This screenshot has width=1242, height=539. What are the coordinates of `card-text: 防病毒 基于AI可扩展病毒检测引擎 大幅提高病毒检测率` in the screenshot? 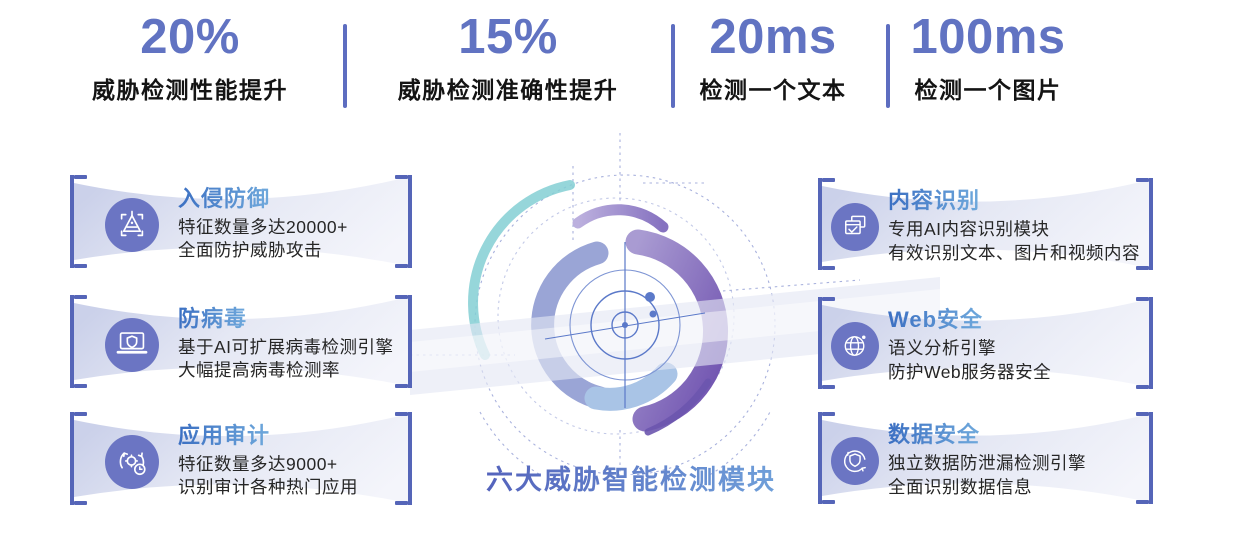 It's located at (286, 342).